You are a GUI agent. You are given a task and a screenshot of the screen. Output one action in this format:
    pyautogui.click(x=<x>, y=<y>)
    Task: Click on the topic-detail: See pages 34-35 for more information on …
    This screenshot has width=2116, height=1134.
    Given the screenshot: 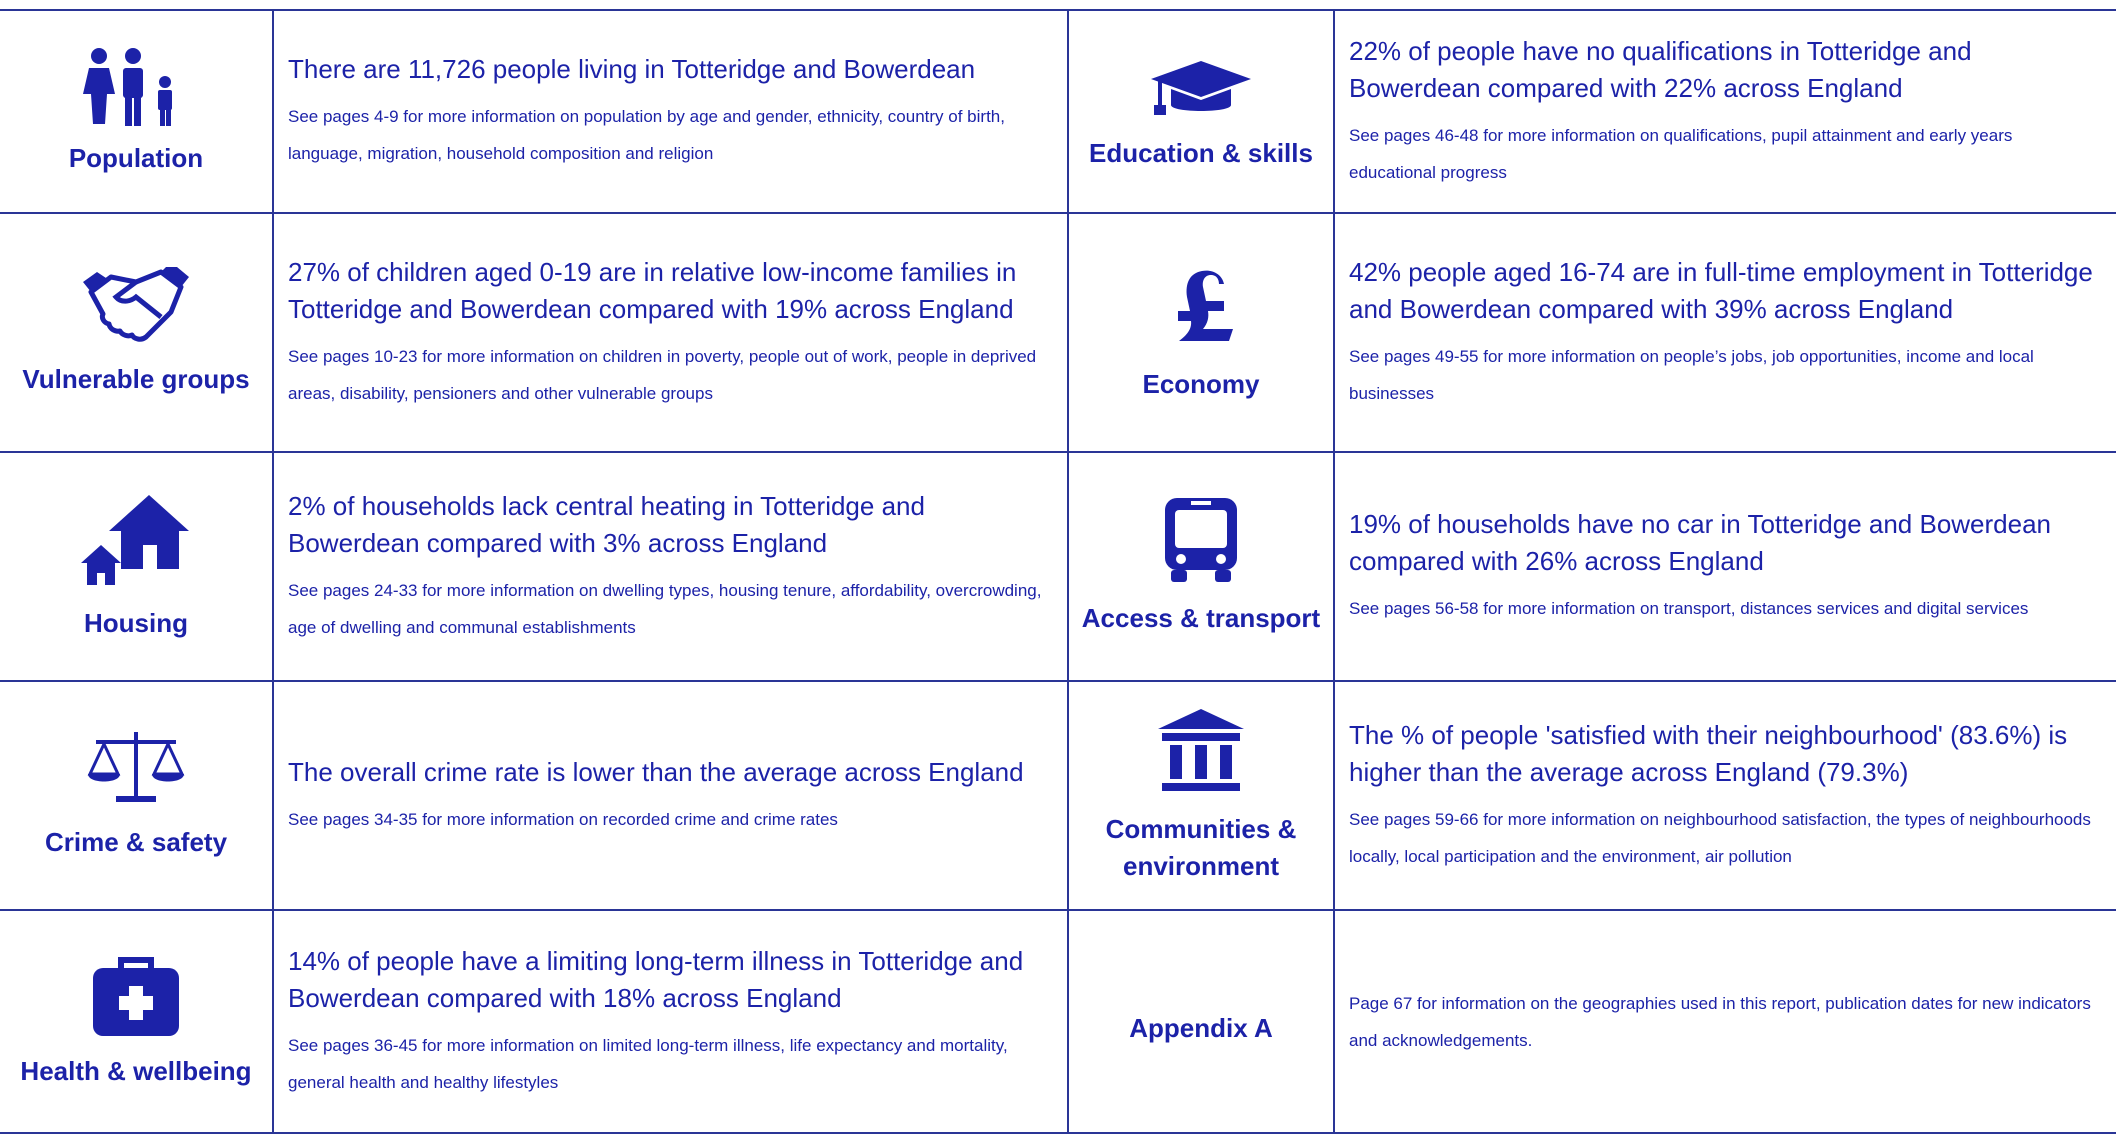 What is the action you would take?
    pyautogui.click(x=563, y=819)
    